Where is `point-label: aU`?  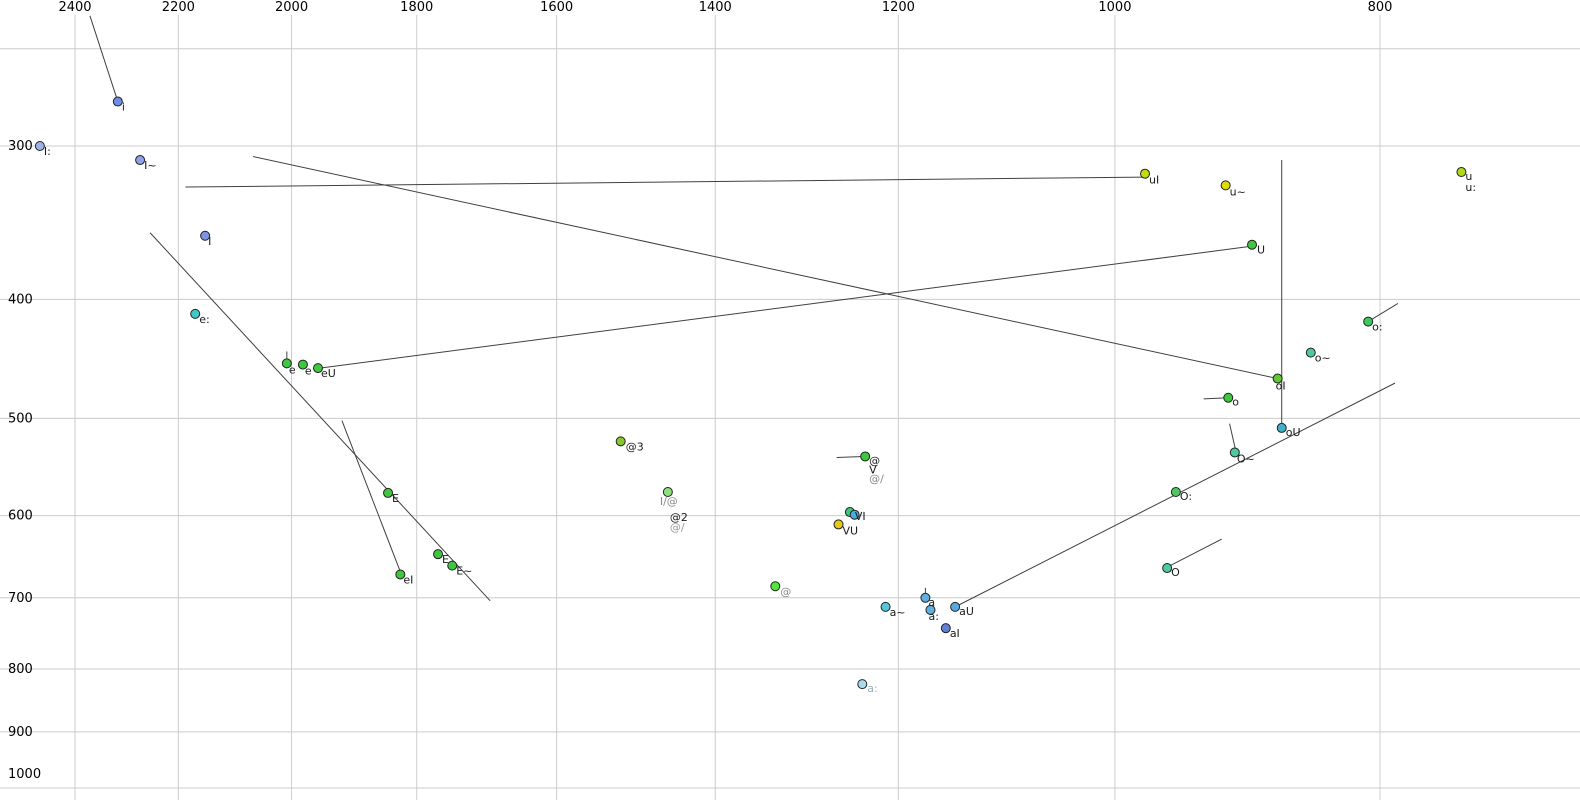
point-label: aU is located at coordinates (966, 611).